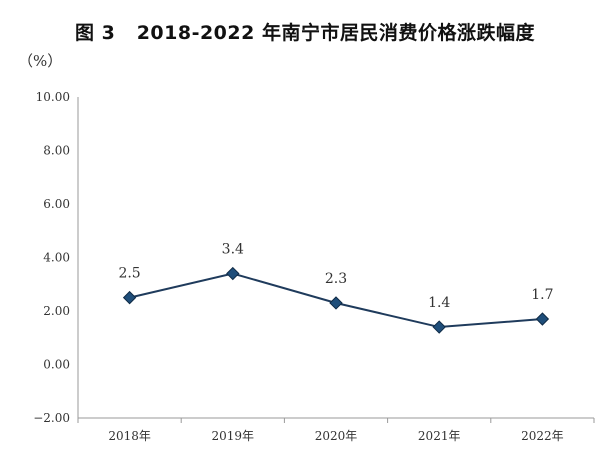 This screenshot has height=455, width=610. Describe the element at coordinates (40, 61) in the screenshot. I see `y-axis-unit-label: （%）` at that location.